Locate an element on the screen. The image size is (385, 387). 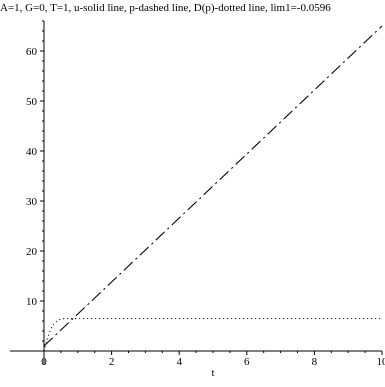
x-tick-label: 6 is located at coordinates (247, 362).